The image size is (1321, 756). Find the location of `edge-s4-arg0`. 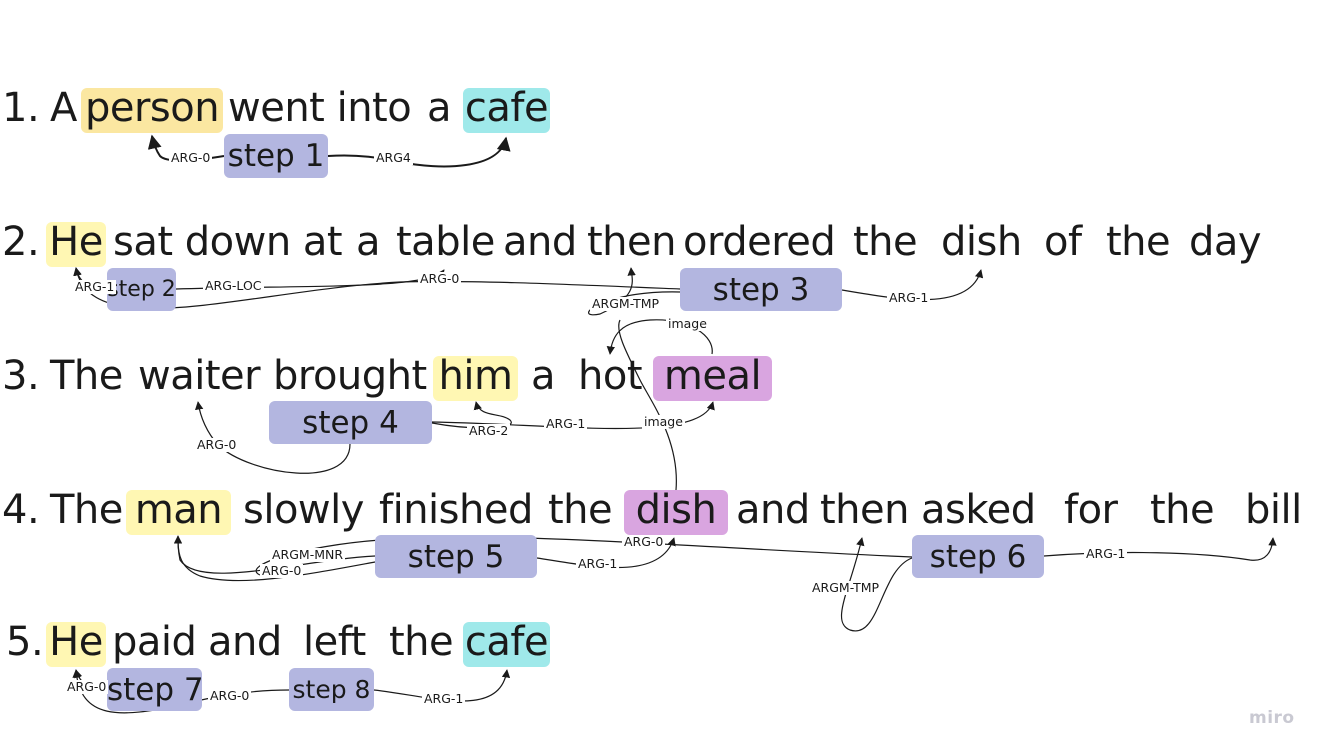

edge-s4-arg0 is located at coordinates (273, 437).